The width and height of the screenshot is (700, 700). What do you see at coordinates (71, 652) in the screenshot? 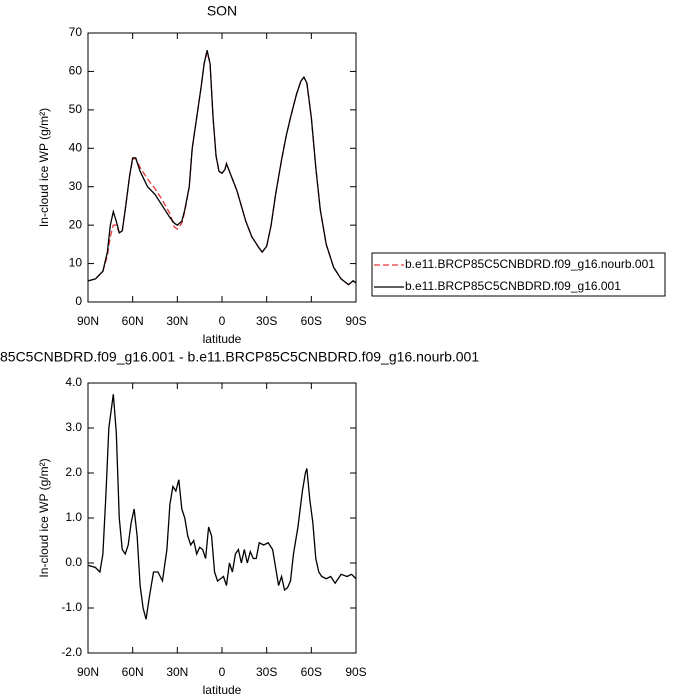
I see `y-tick-label: -2.0` at bounding box center [71, 652].